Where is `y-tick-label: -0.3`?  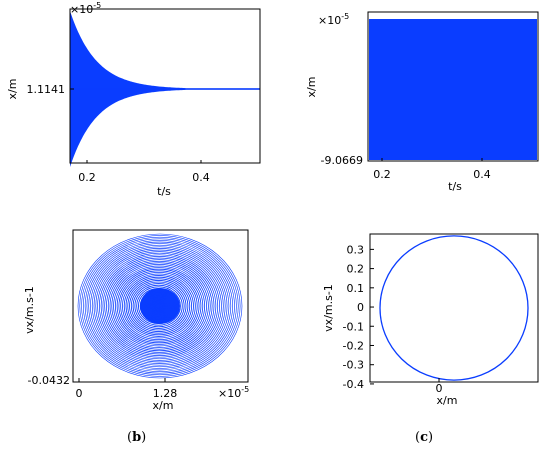 y-tick-label: -0.3 is located at coordinates (353, 365).